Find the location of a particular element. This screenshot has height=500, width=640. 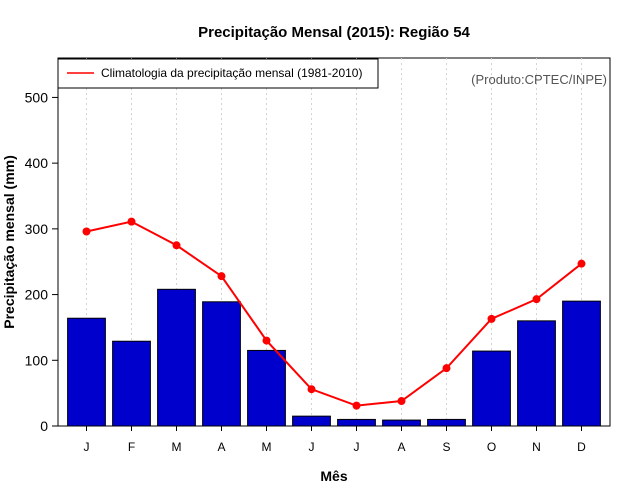

y-axis-label: Precipitação mensal (mm) is located at coordinates (9, 242).